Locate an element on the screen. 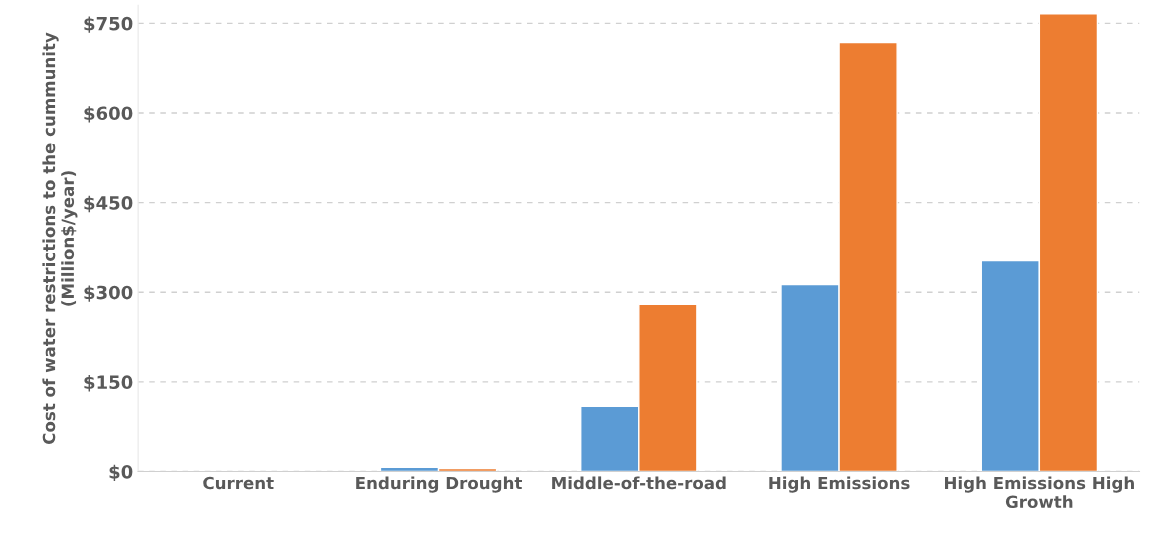  x-tick-label: High Emissions High Growth is located at coordinates (1039, 492).